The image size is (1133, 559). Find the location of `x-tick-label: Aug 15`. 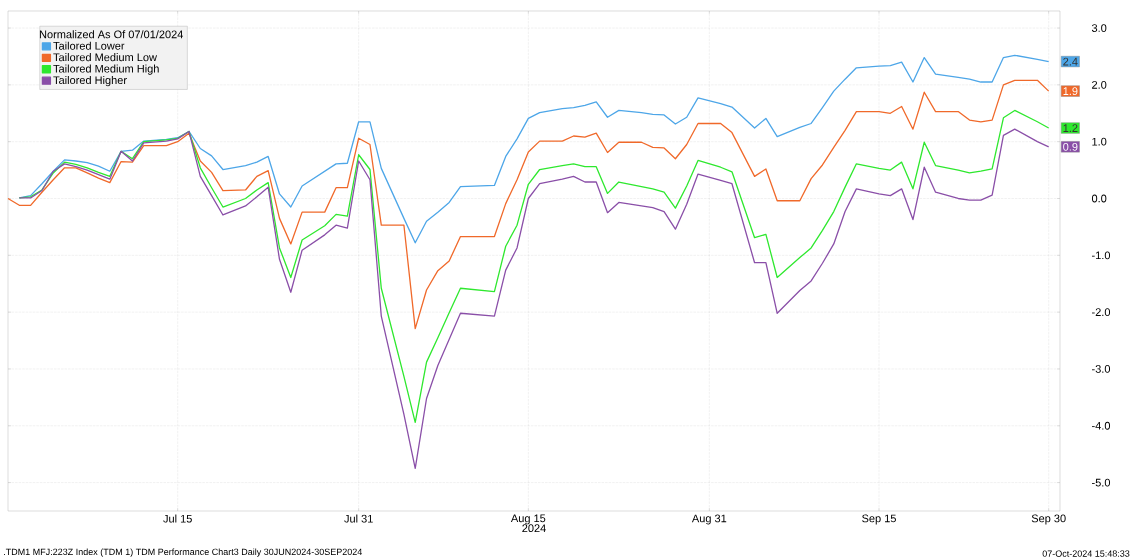

x-tick-label: Aug 15 is located at coordinates (528, 519).